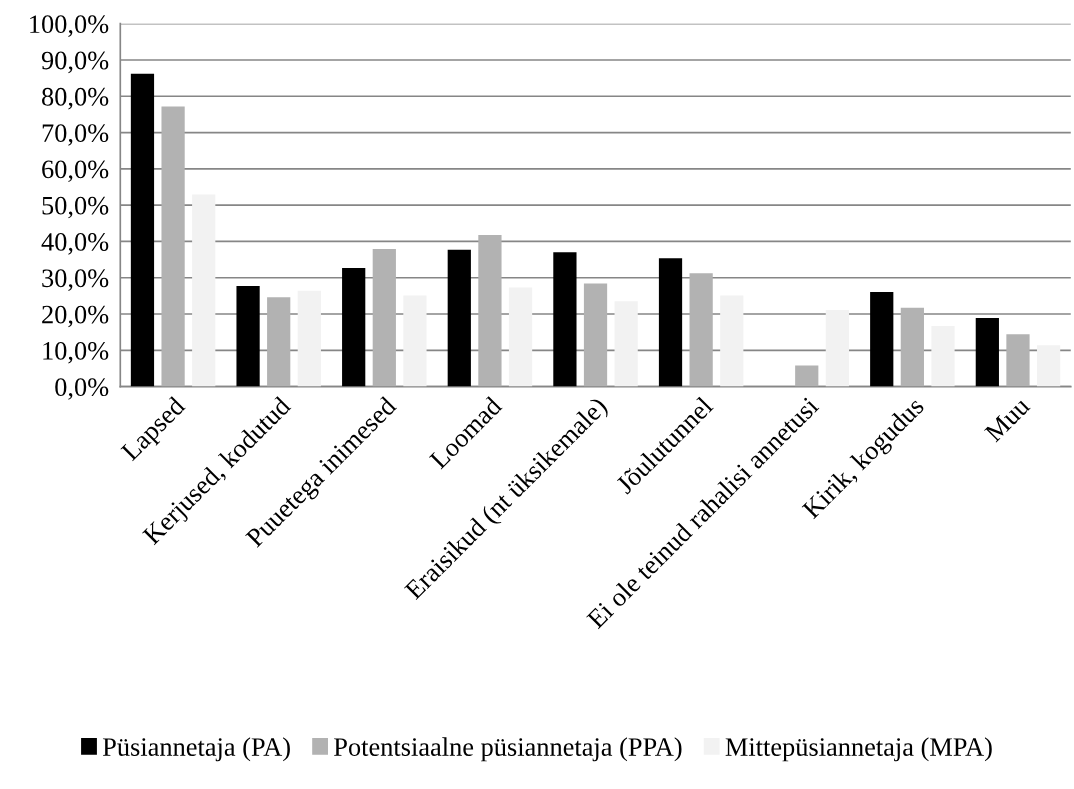 Image resolution: width=1074 pixels, height=789 pixels. What do you see at coordinates (75, 207) in the screenshot?
I see `y-tick-label: 50,0%` at bounding box center [75, 207].